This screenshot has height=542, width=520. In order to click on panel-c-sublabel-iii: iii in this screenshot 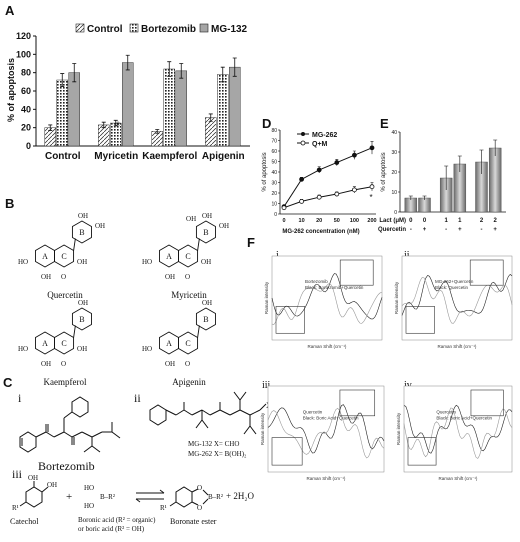, I will do `click(17, 474)`.